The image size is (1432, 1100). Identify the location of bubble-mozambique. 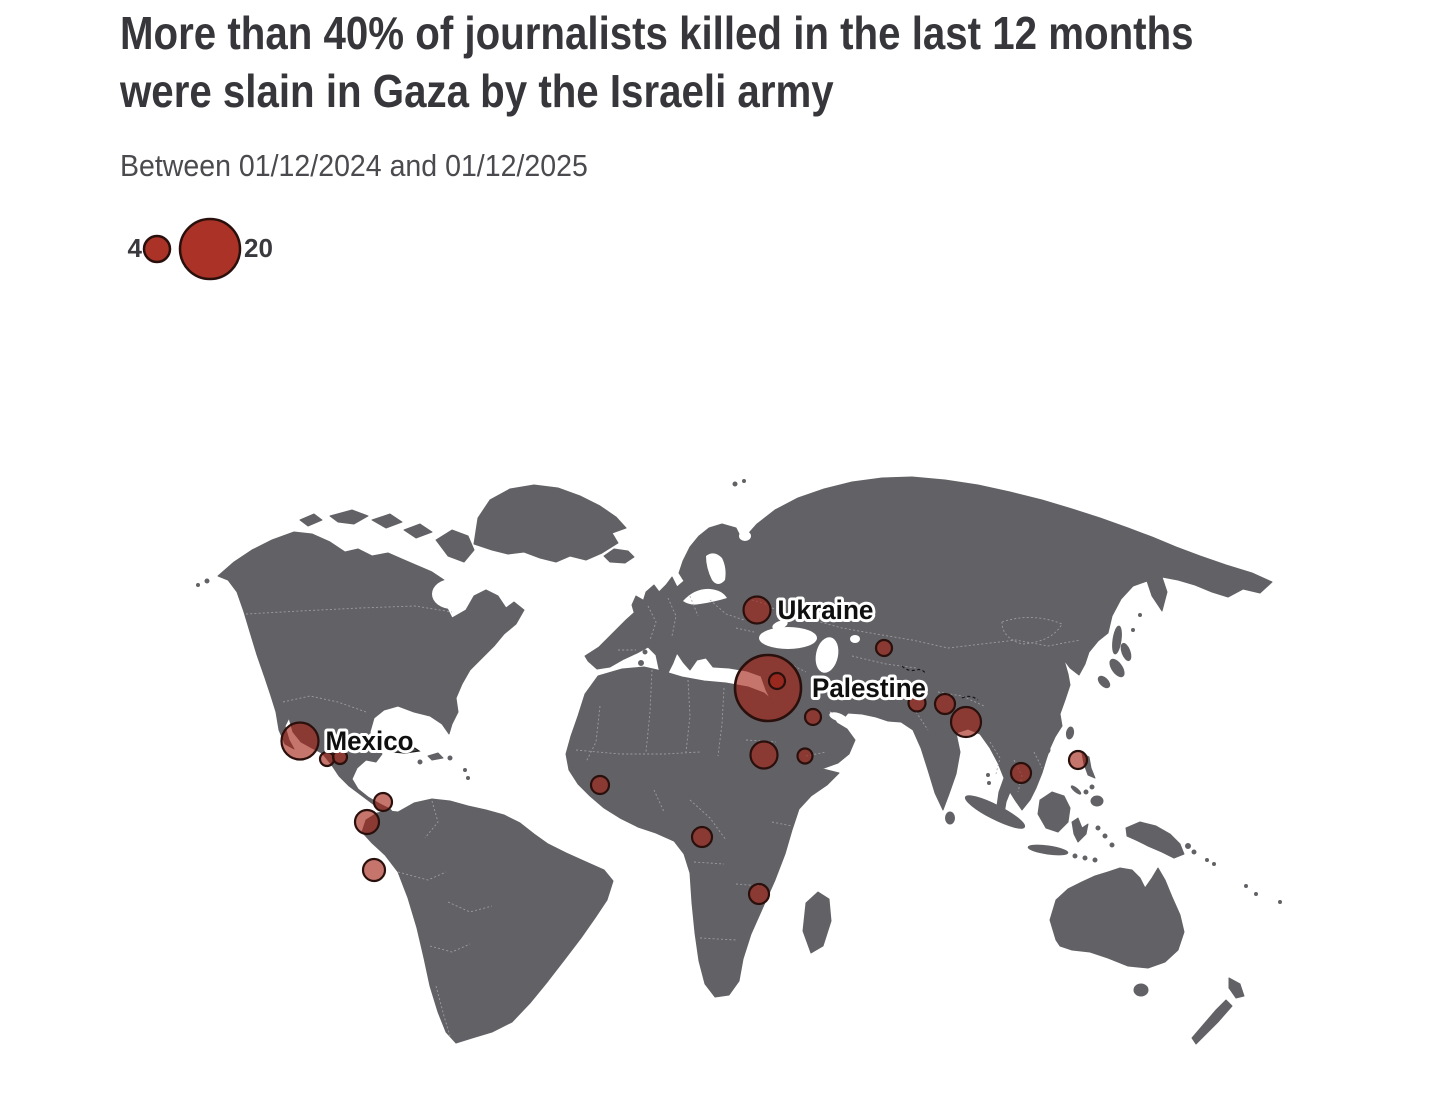
(759, 894).